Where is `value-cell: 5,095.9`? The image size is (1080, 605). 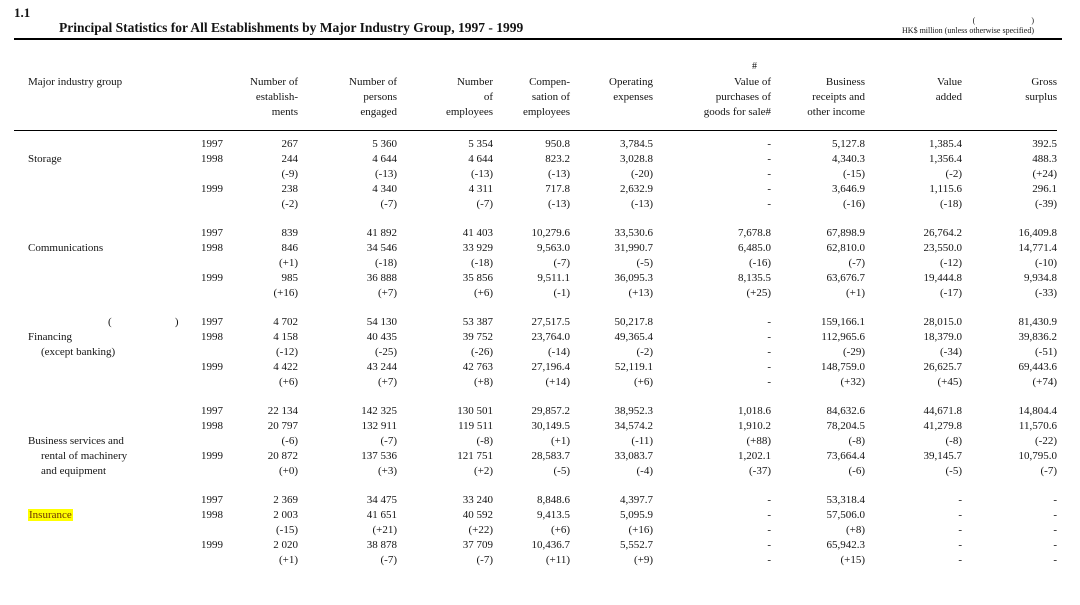 value-cell: 5,095.9 is located at coordinates (637, 515).